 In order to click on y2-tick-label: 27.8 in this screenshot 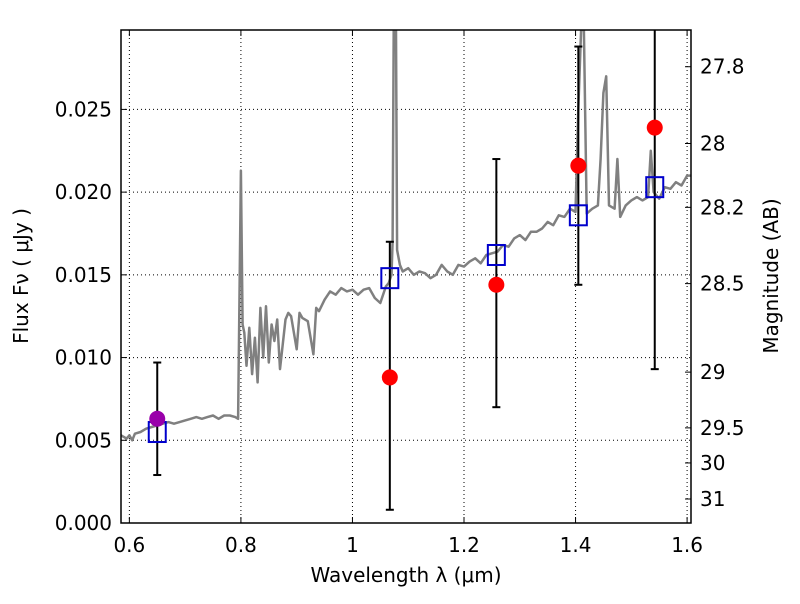, I will do `click(722, 67)`.